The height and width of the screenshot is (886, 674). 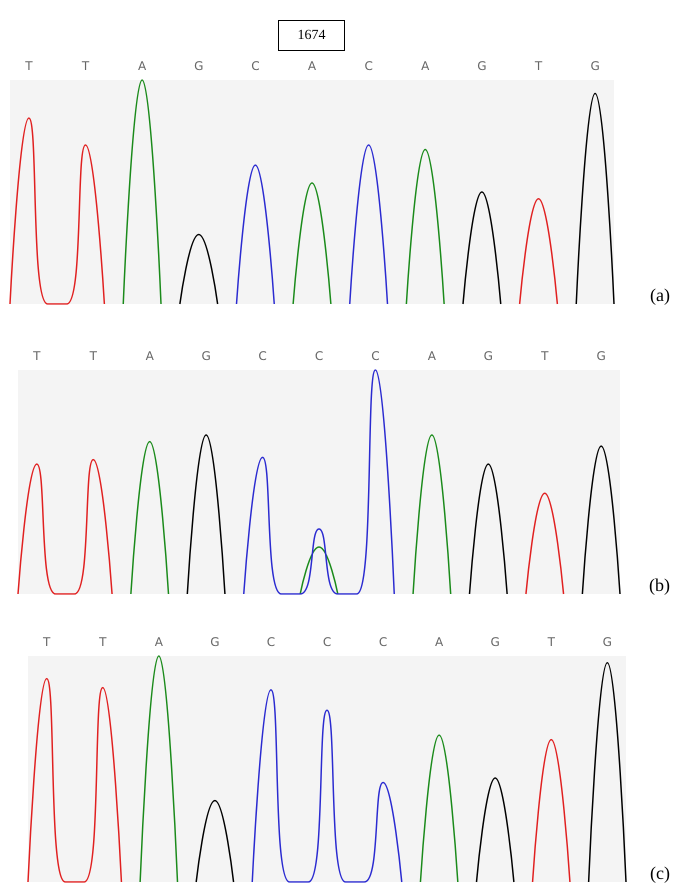 I want to click on text: (a), so click(x=660, y=295).